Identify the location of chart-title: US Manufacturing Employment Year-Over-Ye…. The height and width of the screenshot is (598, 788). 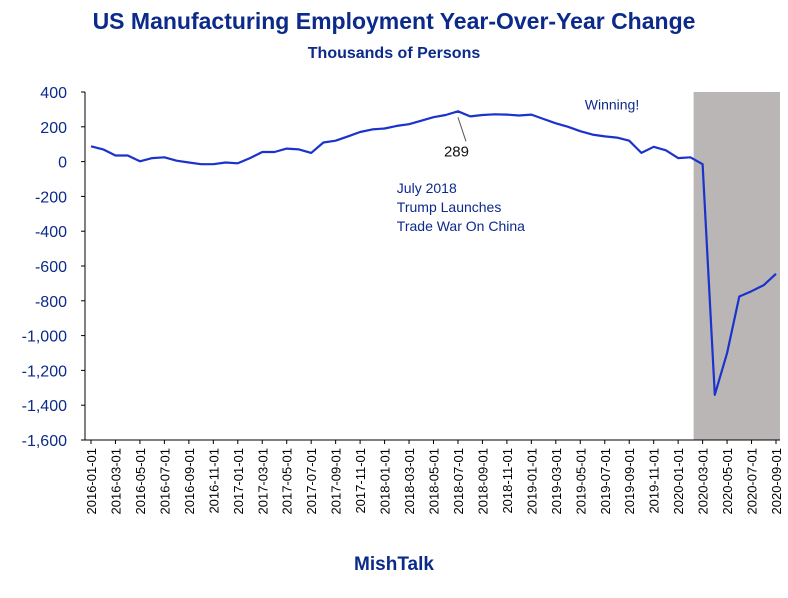
(394, 21).